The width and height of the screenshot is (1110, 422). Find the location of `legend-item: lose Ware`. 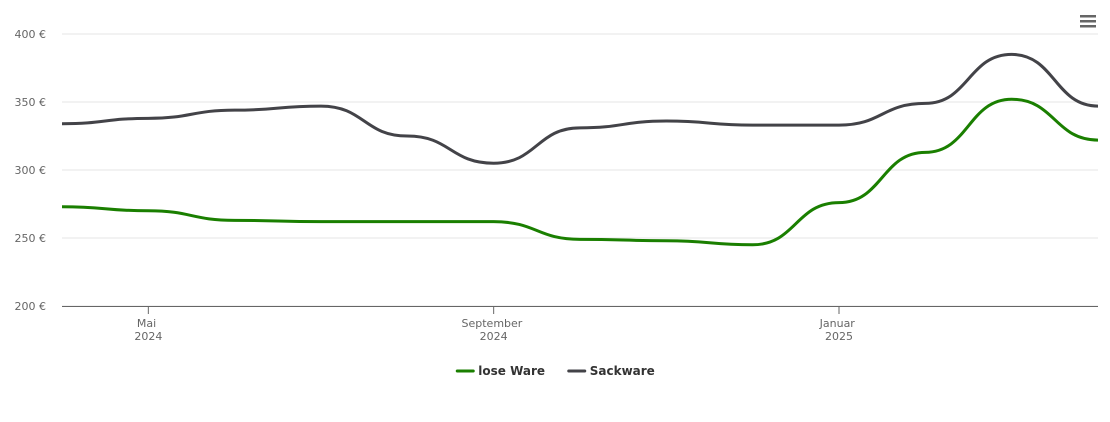

legend-item: lose Ware is located at coordinates (500, 371).